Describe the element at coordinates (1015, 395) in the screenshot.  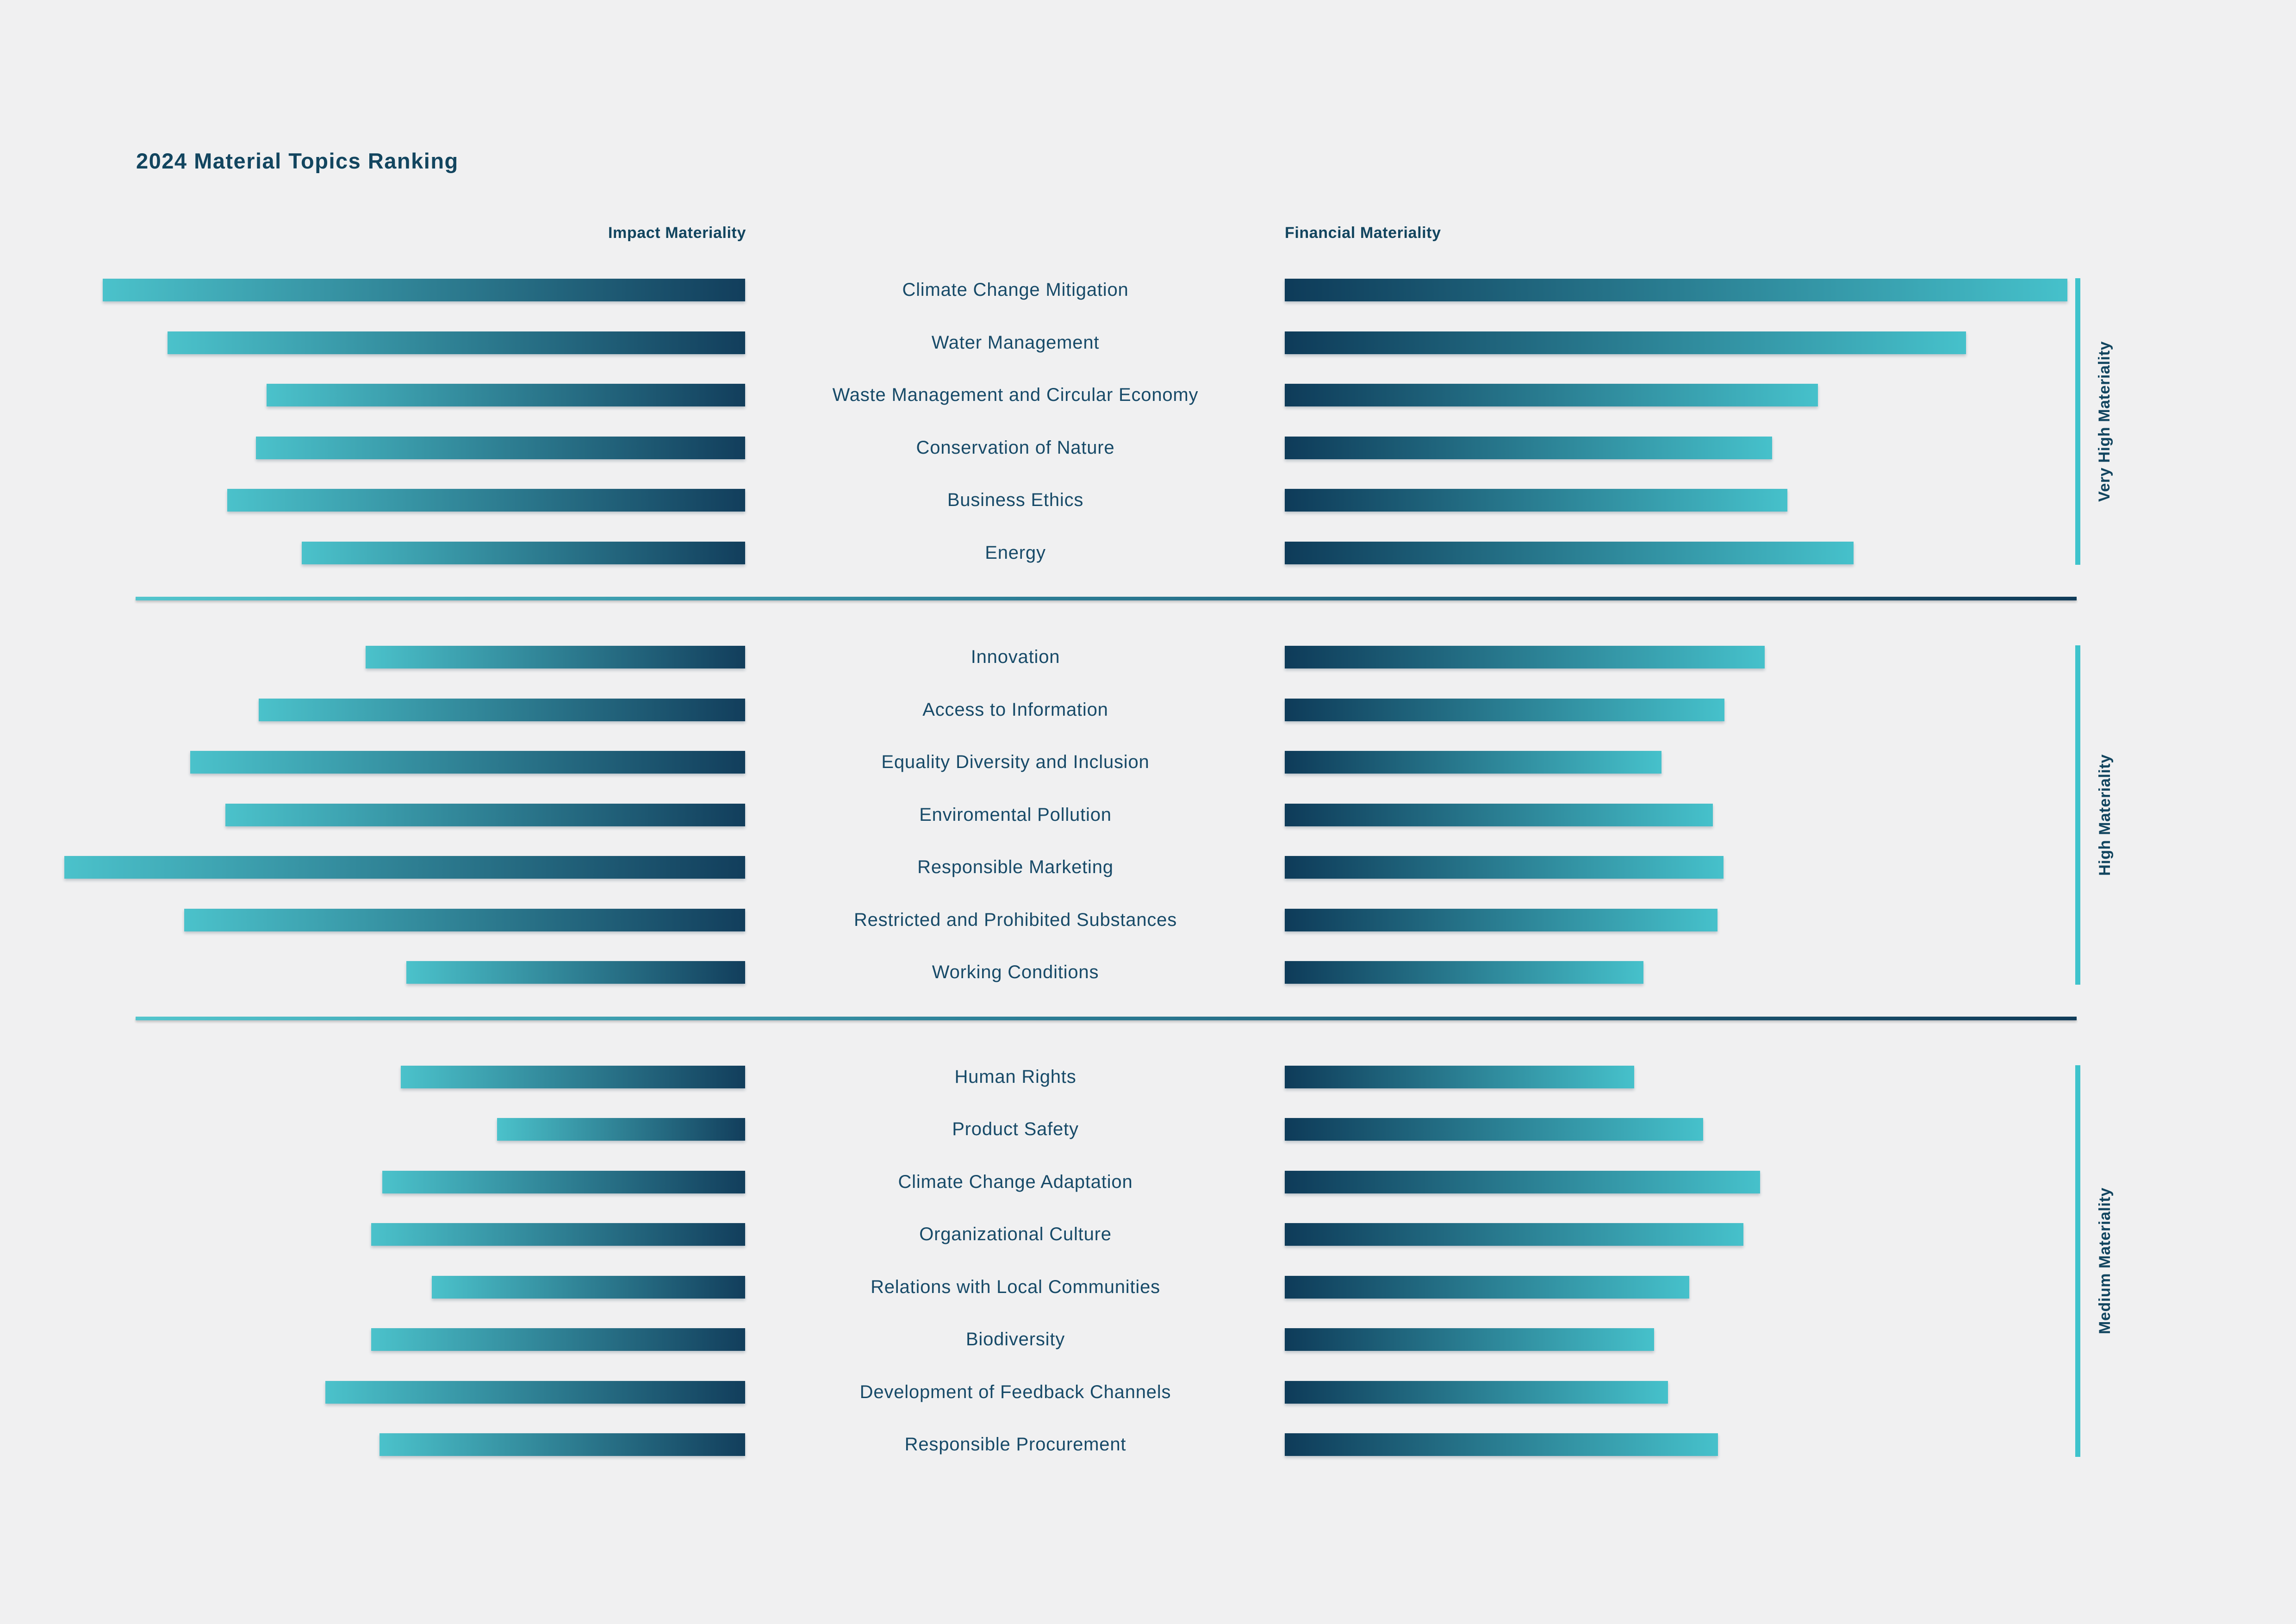
I see `topic-label: Waste Management and Circular Economy` at that location.